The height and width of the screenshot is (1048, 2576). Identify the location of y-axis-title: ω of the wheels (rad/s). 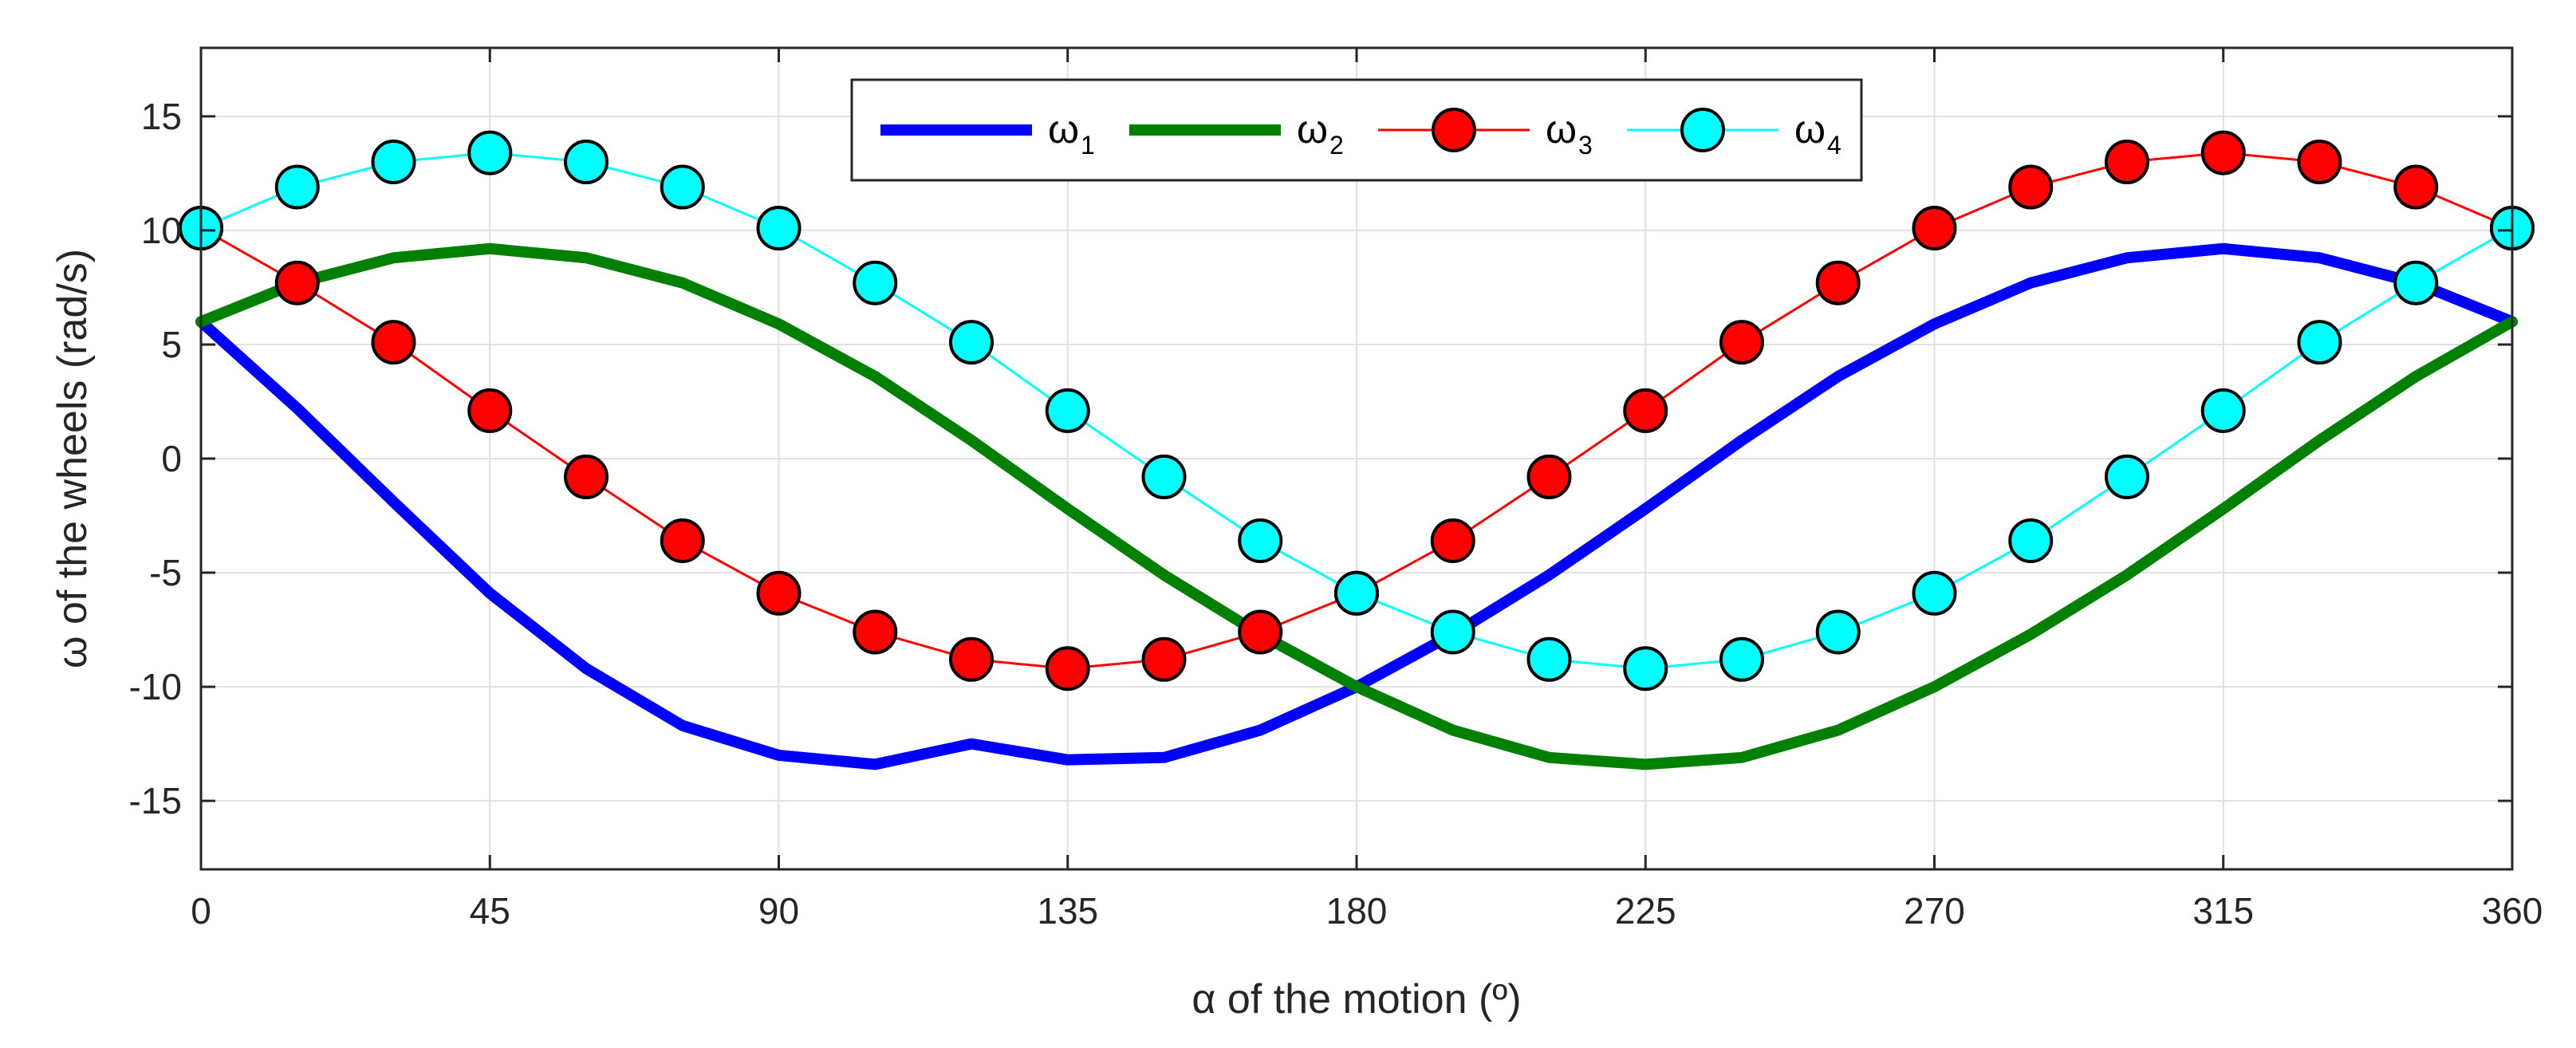
(72, 458).